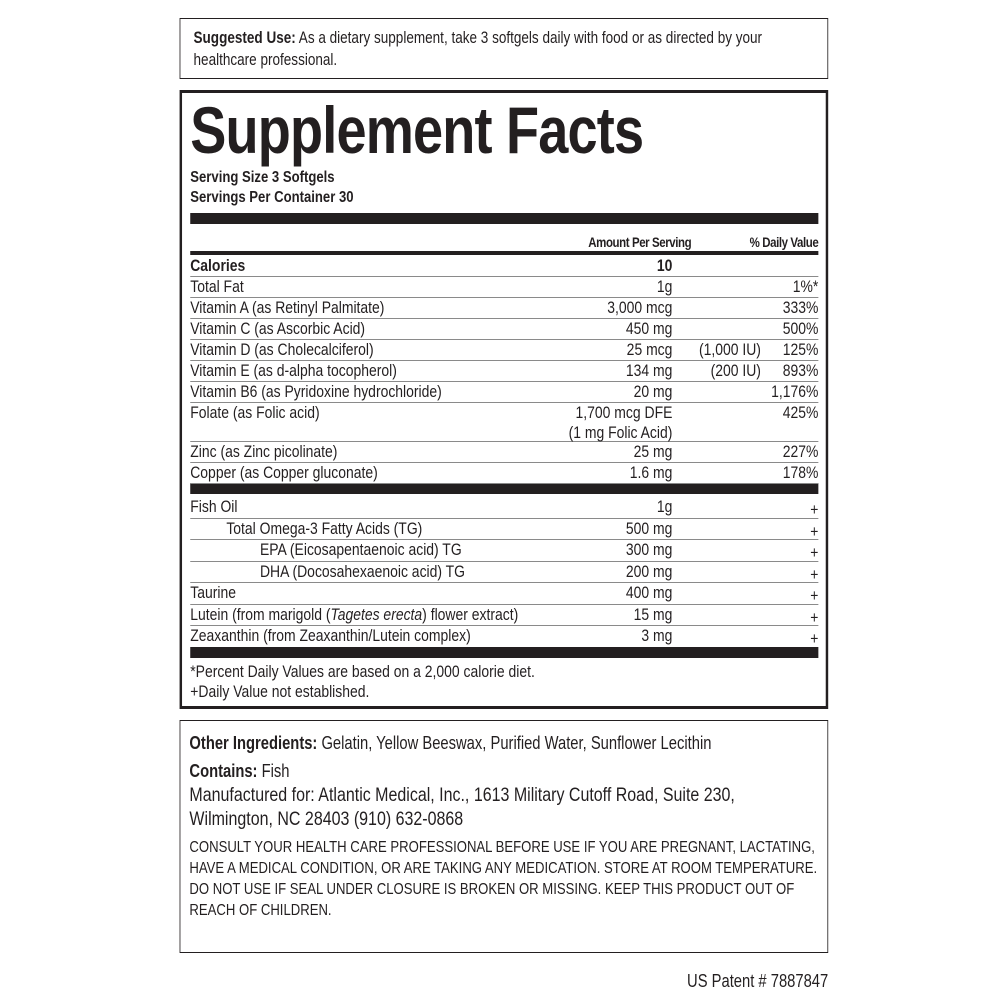  I want to click on amount-line: 25 mg, so click(653, 451).